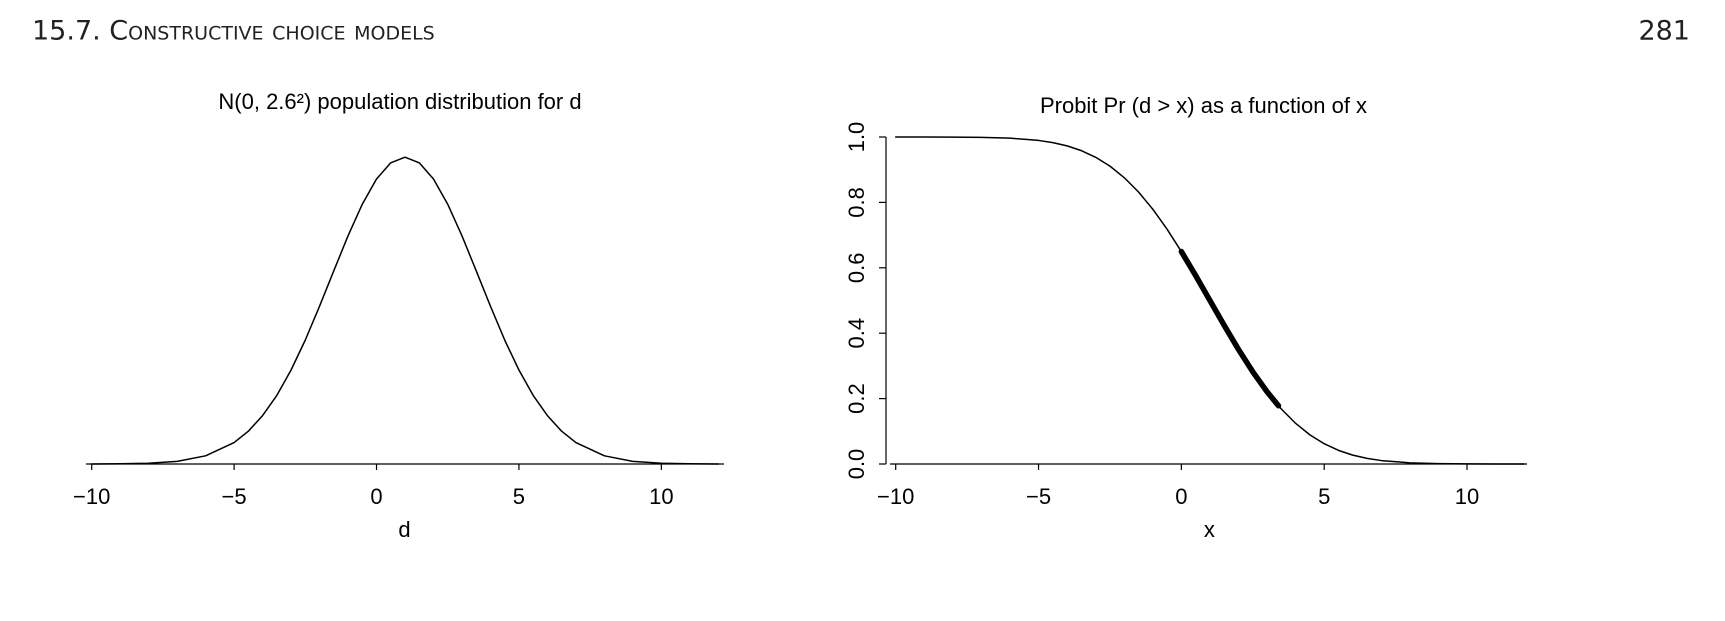 Image resolution: width=1725 pixels, height=621 pixels. I want to click on chart-title: N(0, 2.6²) population distribution for d, so click(399, 101).